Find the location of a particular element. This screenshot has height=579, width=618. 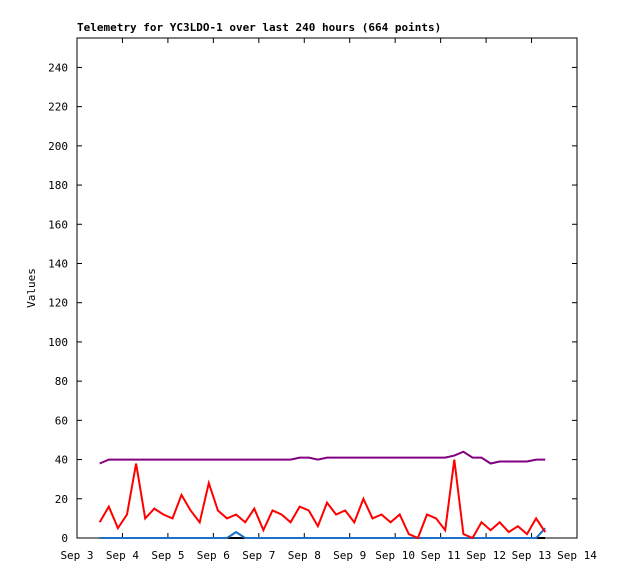

y-tick-label: 120 is located at coordinates (58, 303).